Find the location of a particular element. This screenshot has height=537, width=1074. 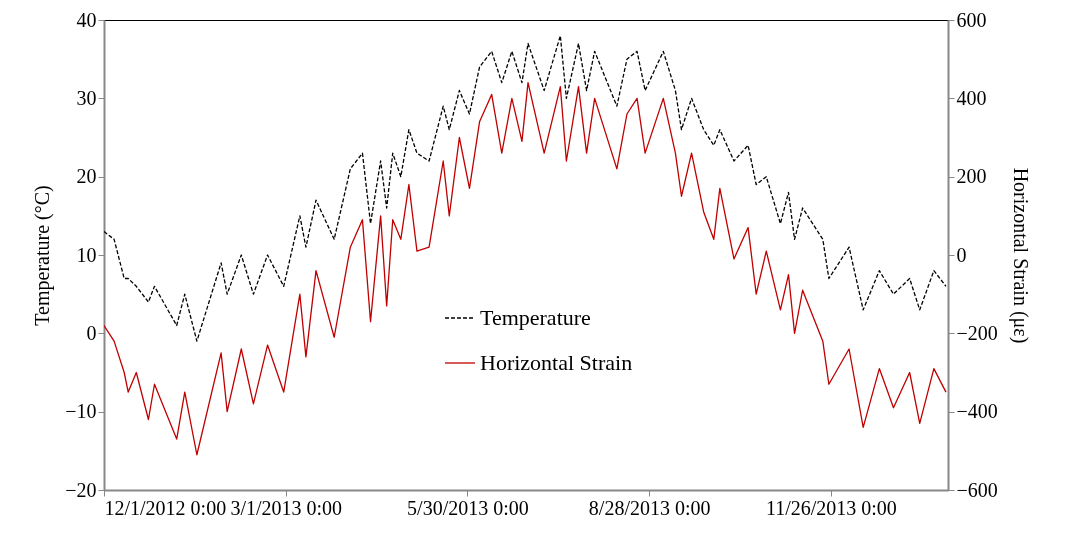

x-tick-label: 12/1/2012 0:00 is located at coordinates (165, 507).